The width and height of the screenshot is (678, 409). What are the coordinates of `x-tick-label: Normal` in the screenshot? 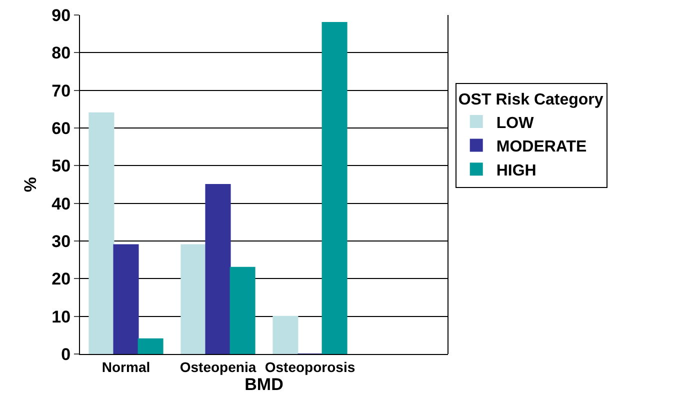 It's located at (126, 366).